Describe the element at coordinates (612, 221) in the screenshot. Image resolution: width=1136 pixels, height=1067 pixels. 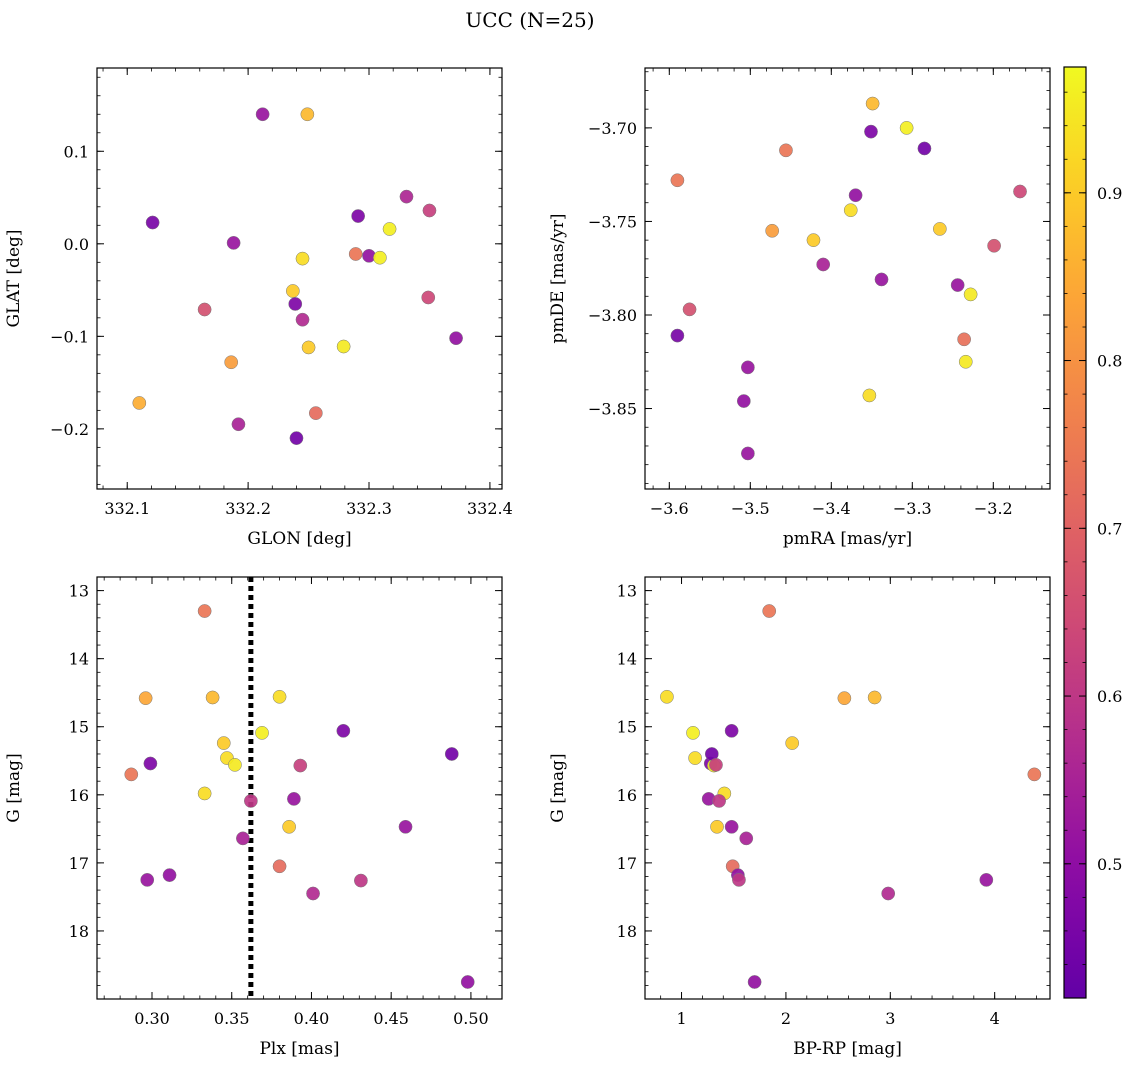
I see `y-tick-label: −3.75` at that location.